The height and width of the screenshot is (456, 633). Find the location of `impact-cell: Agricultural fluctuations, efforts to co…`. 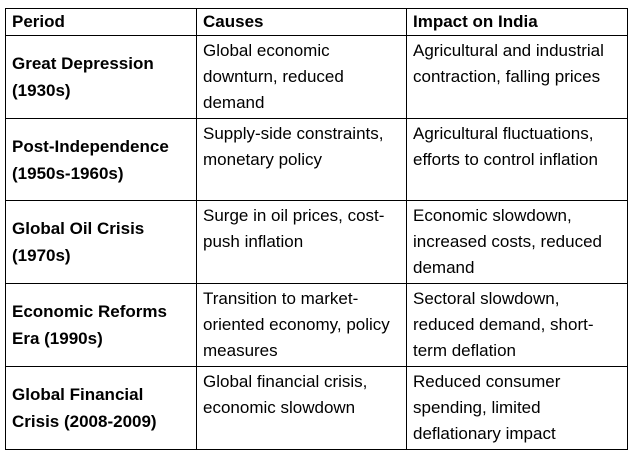

impact-cell: Agricultural fluctuations, efforts to co… is located at coordinates (517, 159).